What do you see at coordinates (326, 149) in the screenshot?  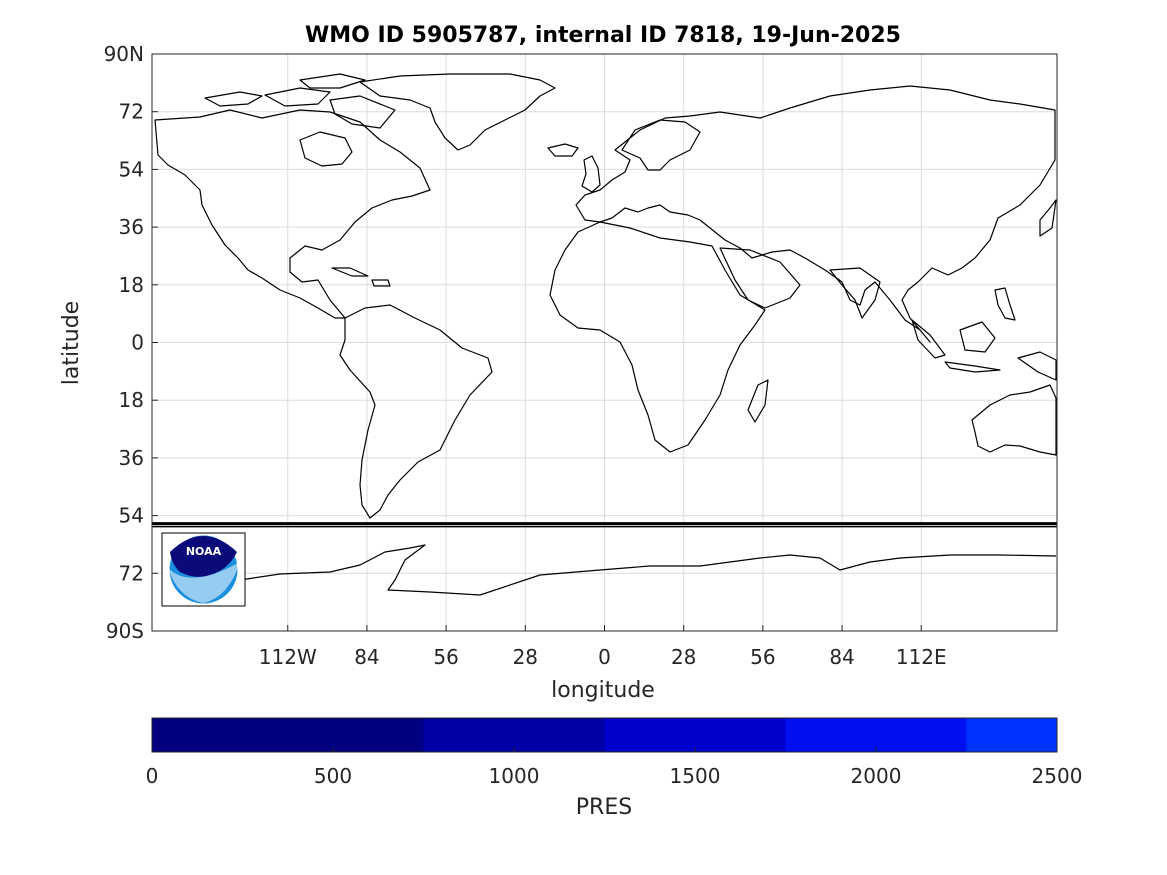 I see `coast-hudson-bay` at bounding box center [326, 149].